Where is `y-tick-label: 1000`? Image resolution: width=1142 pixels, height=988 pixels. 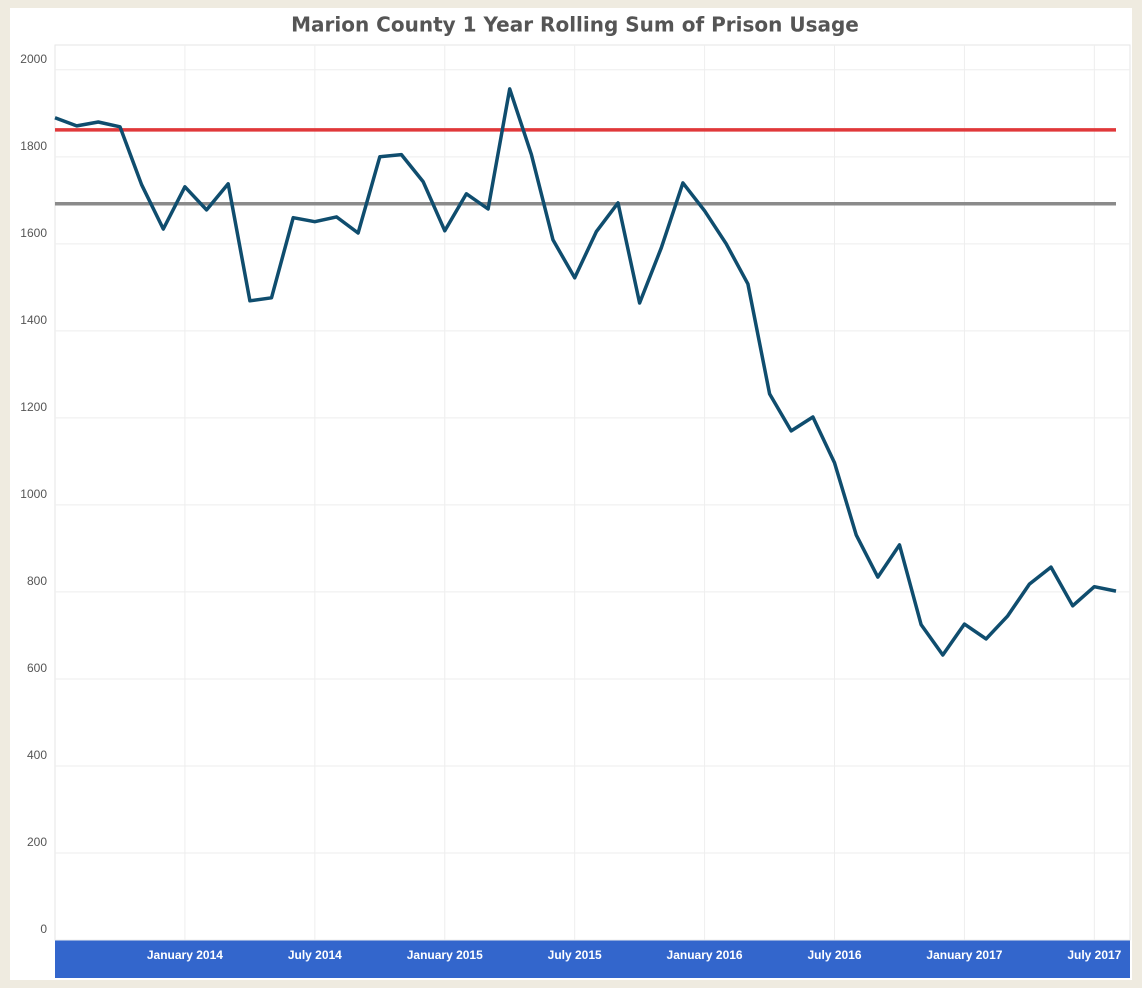
y-tick-label: 1000 is located at coordinates (33, 494).